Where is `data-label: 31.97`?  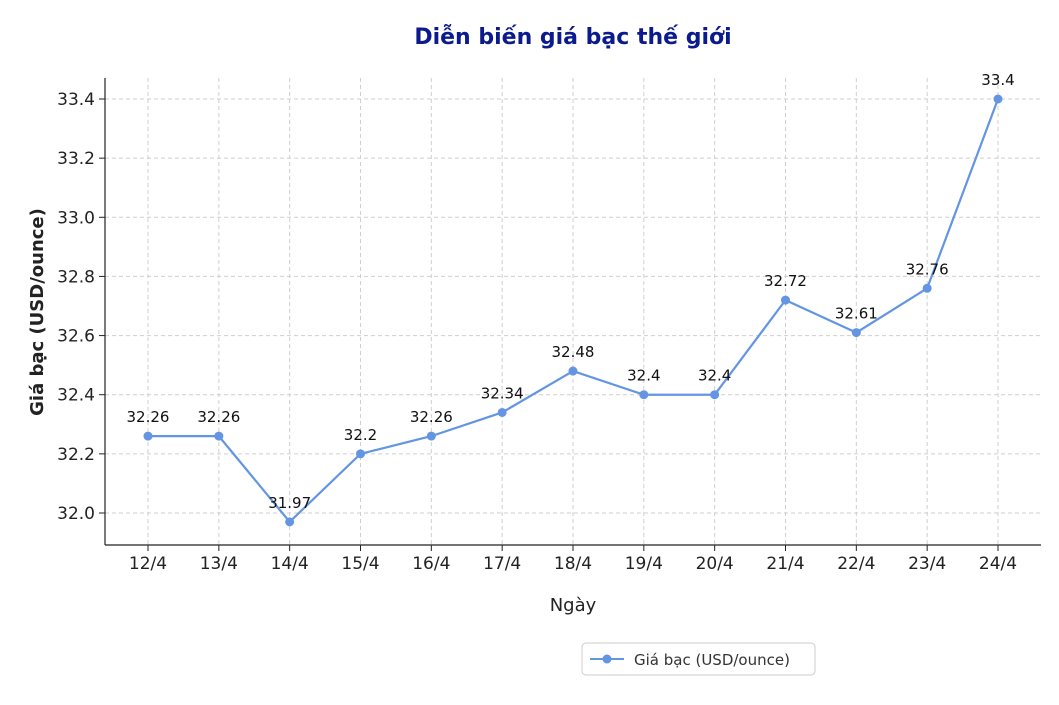
data-label: 31.97 is located at coordinates (289, 503).